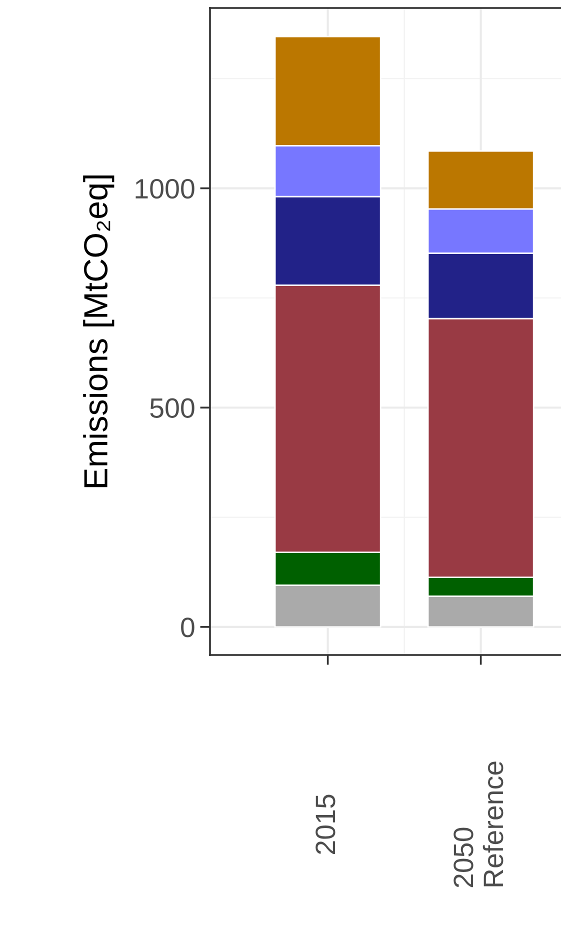 Image resolution: width=561 pixels, height=925 pixels. I want to click on y-axis-title: Emissions [MtCO₂eq], so click(98, 332).